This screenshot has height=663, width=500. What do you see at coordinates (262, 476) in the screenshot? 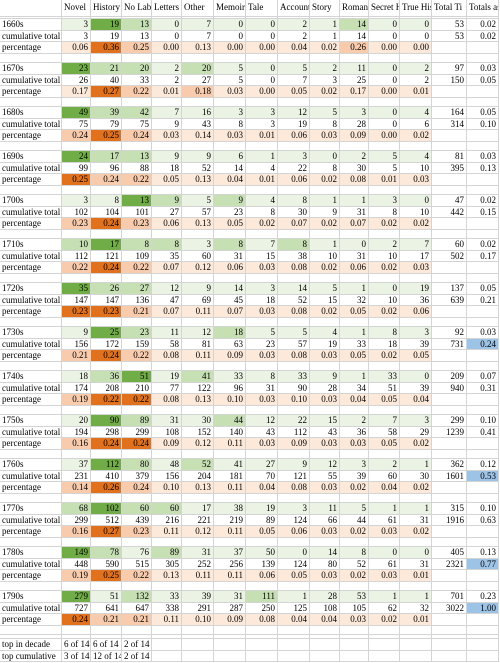
I see `cumulative-cell: 70` at bounding box center [262, 476].